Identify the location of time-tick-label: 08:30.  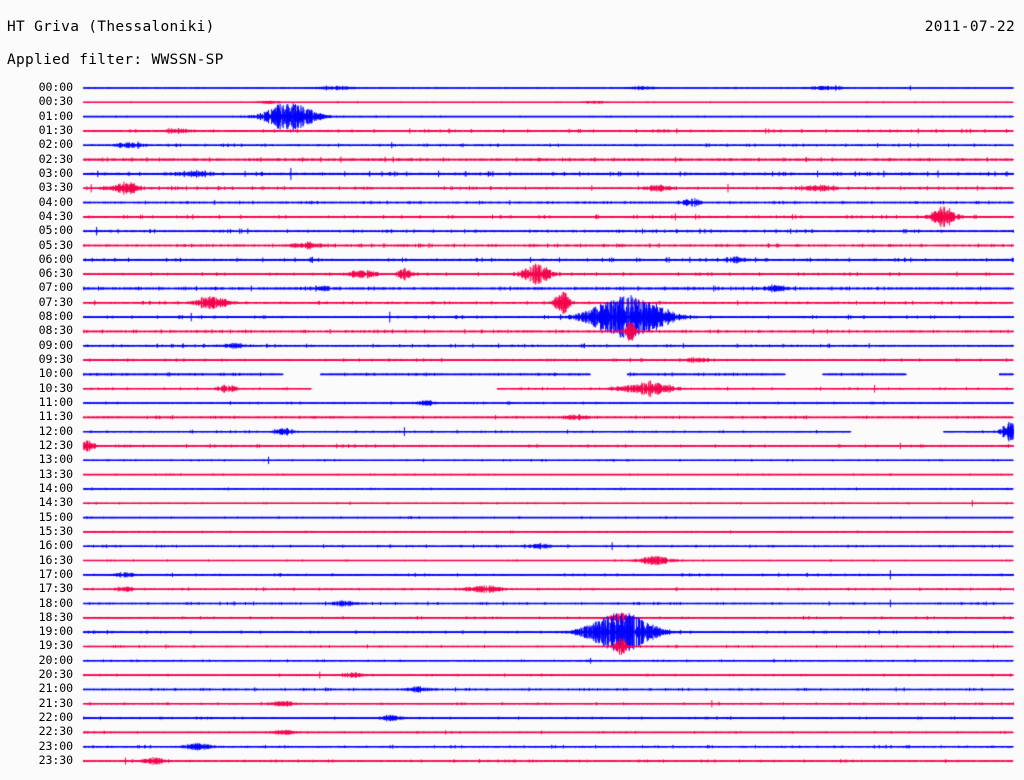
(56, 330).